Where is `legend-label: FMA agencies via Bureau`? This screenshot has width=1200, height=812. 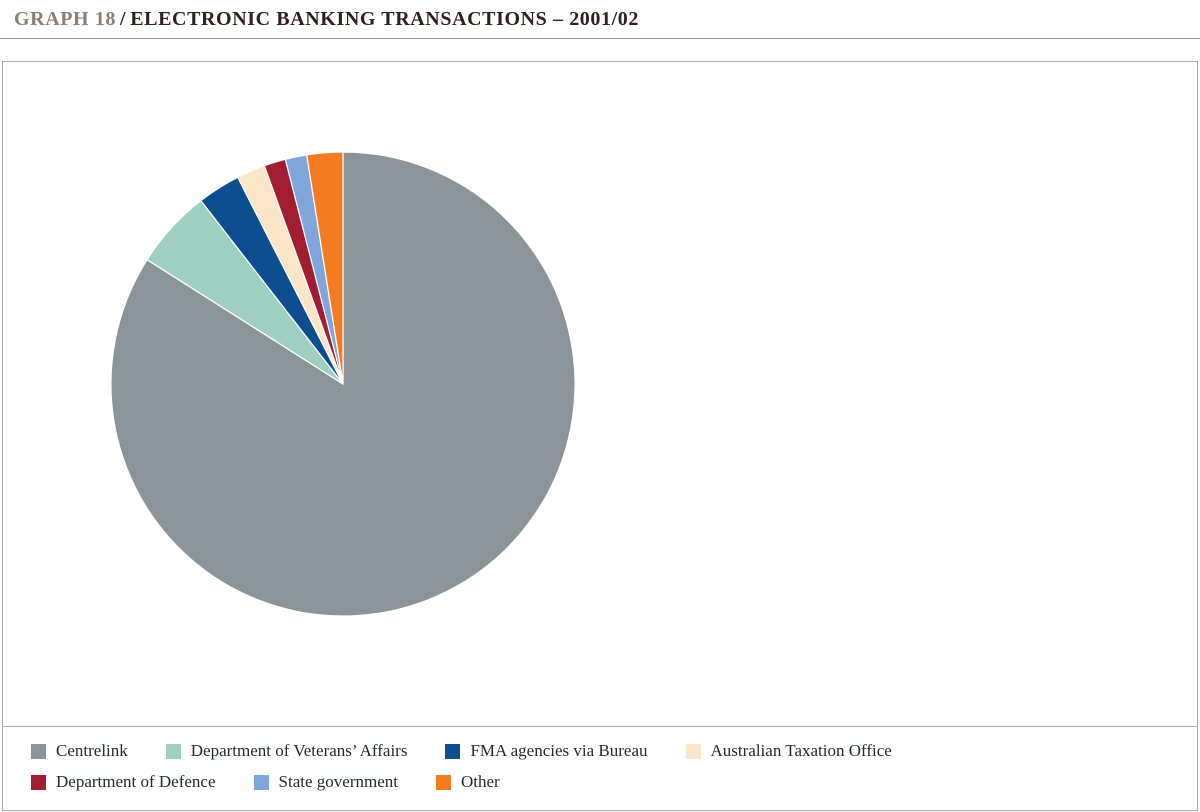
legend-label: FMA agencies via Bureau is located at coordinates (559, 750).